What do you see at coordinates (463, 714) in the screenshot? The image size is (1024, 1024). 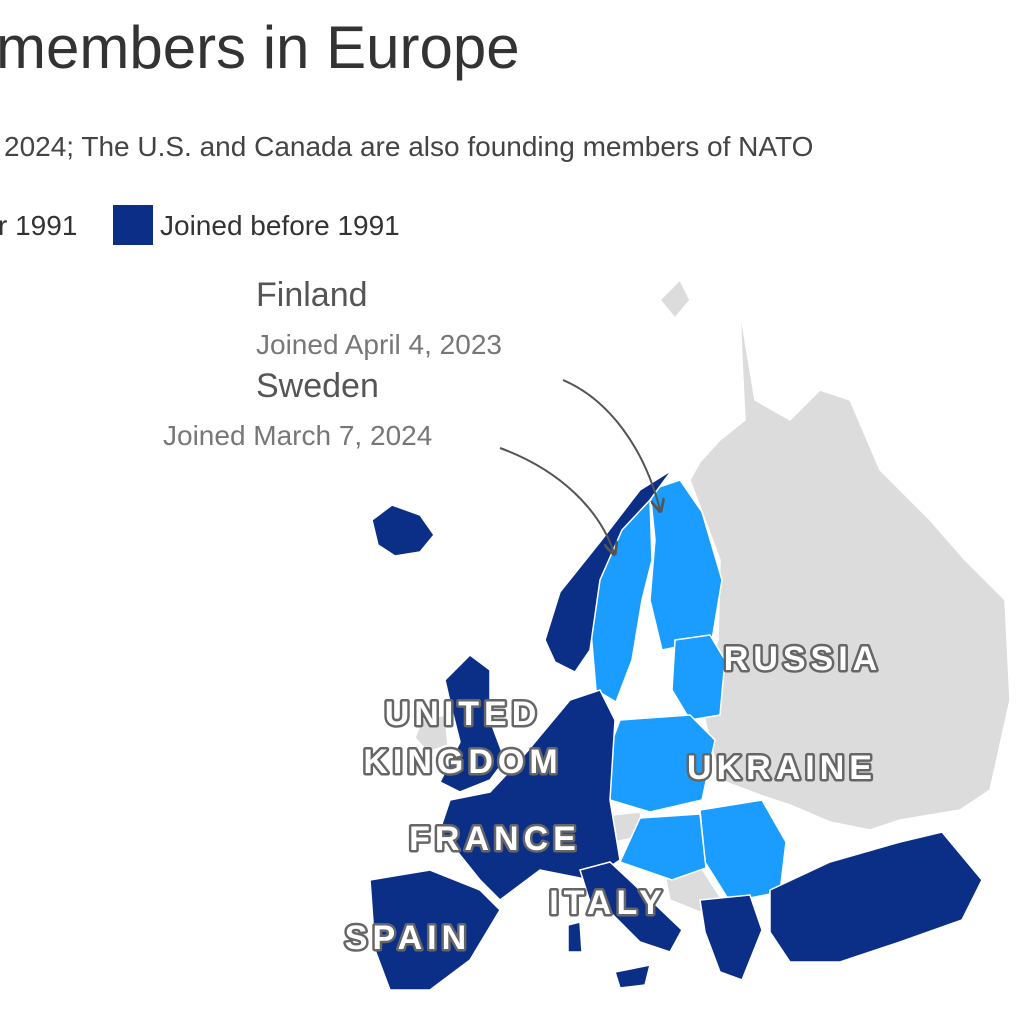 I see `country-label: UNITED` at bounding box center [463, 714].